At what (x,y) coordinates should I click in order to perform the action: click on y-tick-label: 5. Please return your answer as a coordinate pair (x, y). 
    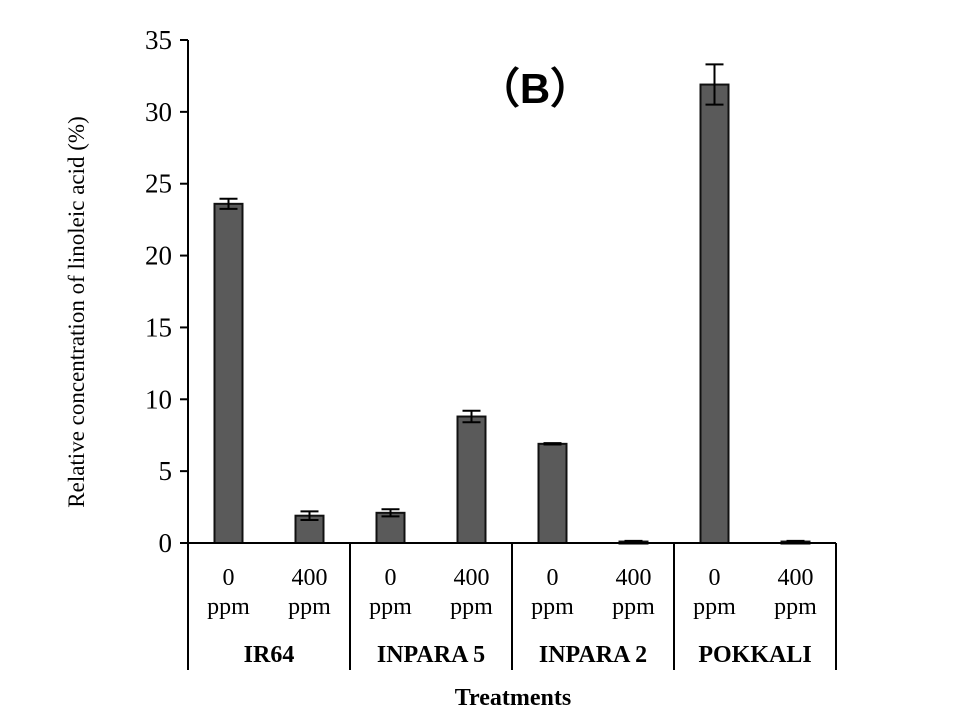
    Looking at the image, I should click on (166, 471).